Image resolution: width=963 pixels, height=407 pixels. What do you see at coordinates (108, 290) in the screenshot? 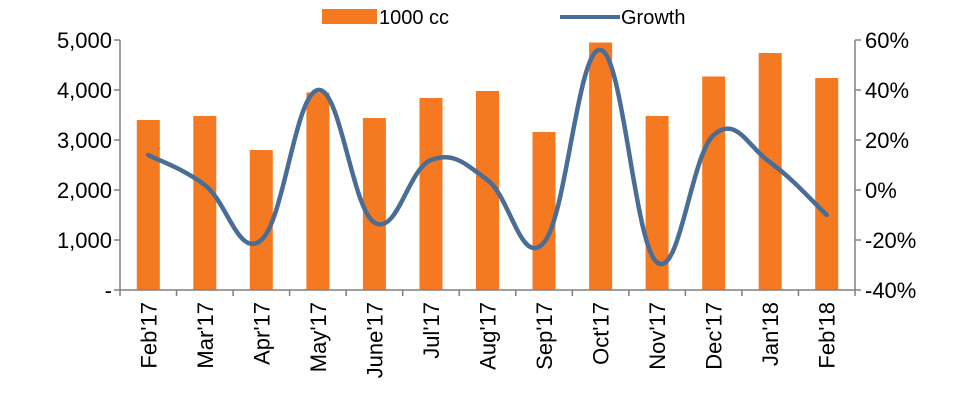
I see `left-tick-label: -` at bounding box center [108, 290].